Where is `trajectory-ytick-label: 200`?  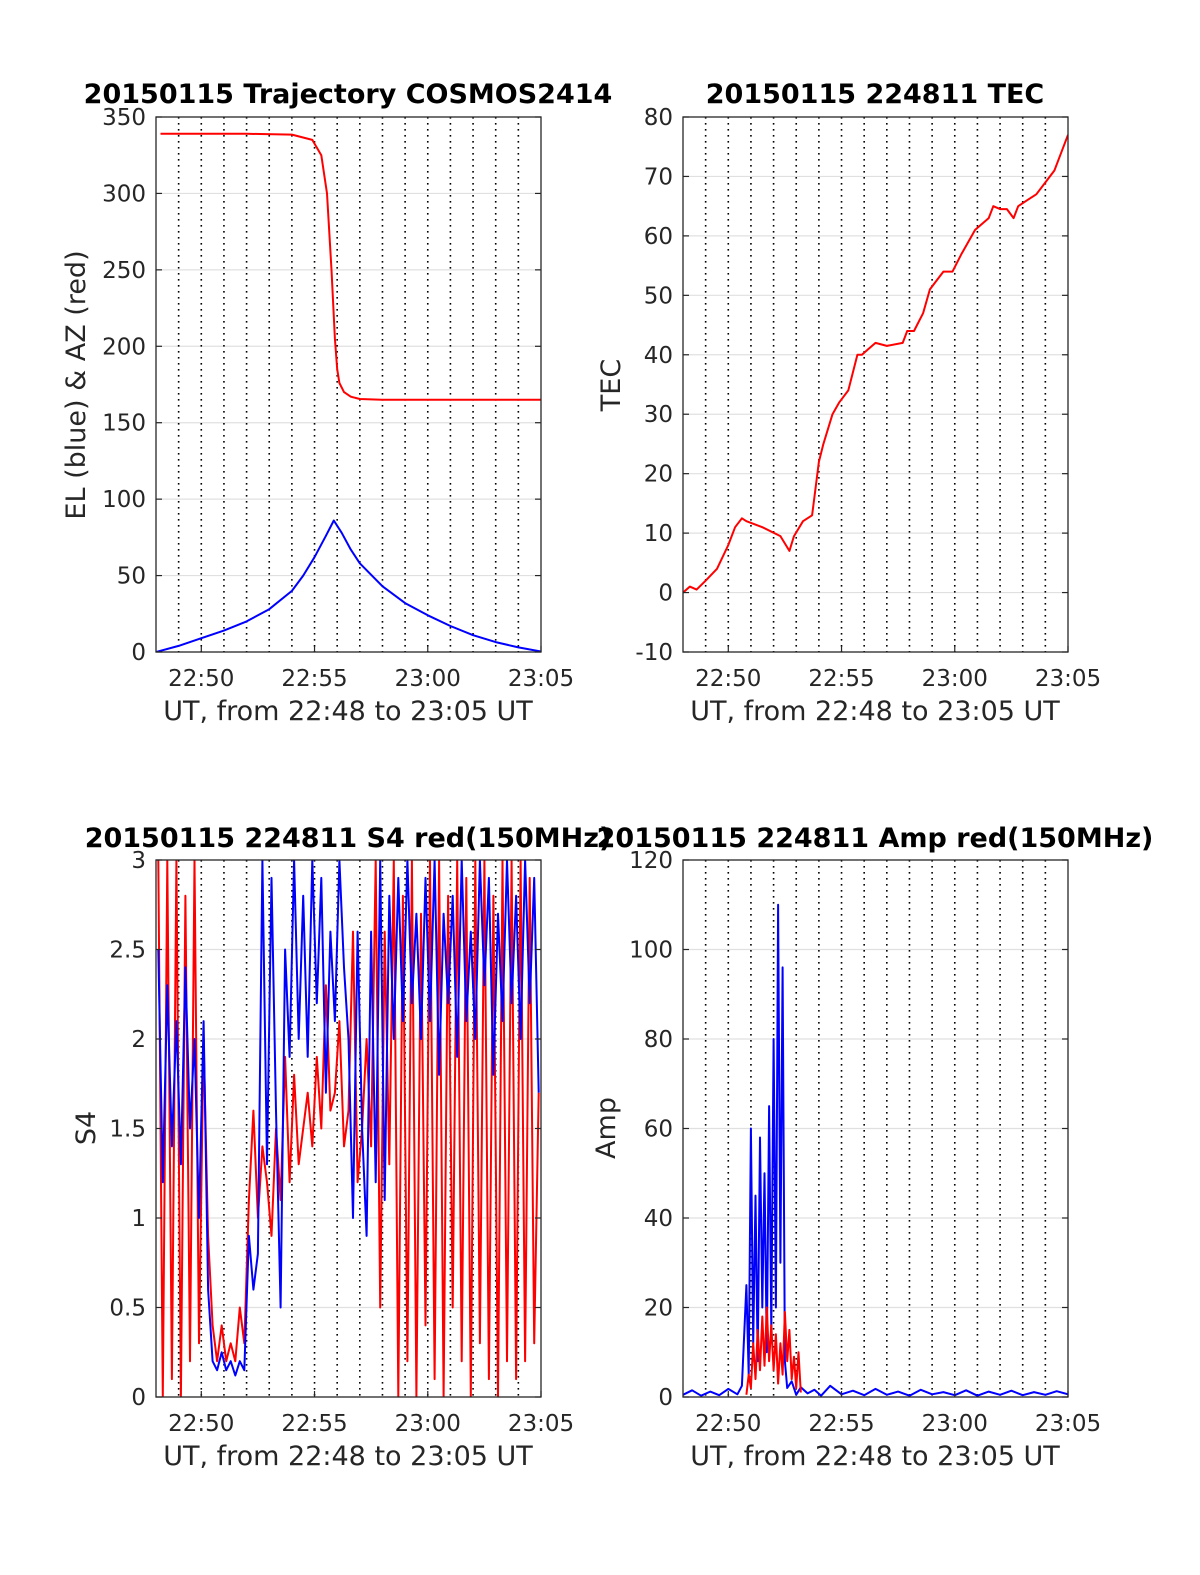 trajectory-ytick-label: 200 is located at coordinates (124, 347).